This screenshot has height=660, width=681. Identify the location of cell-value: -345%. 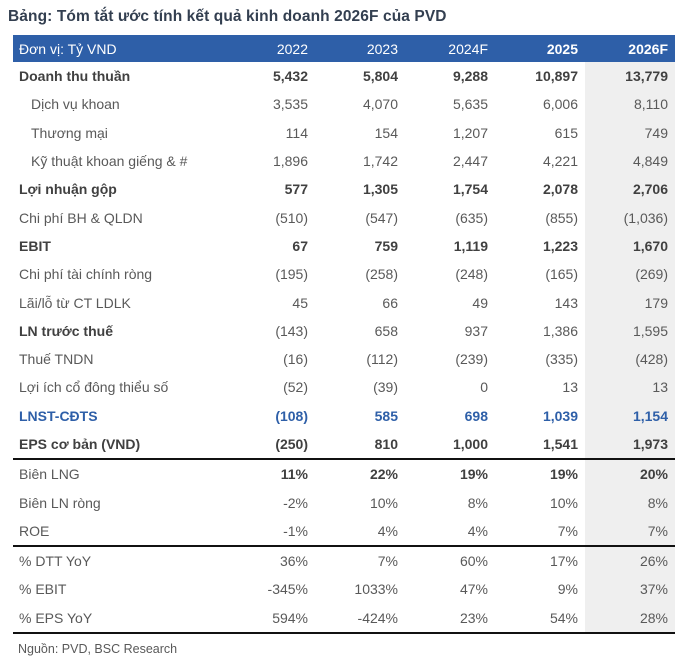
(287, 589).